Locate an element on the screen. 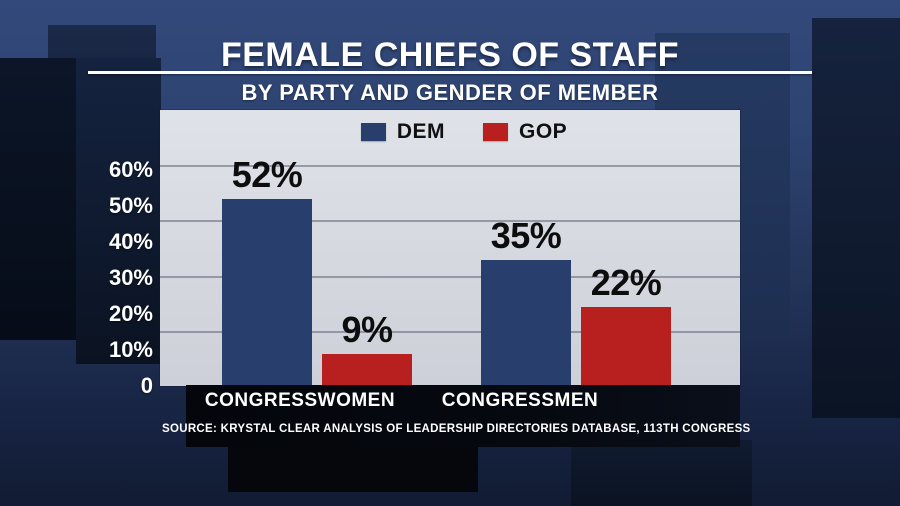 This screenshot has height=506, width=900. bar-value-label: 35% is located at coordinates (526, 235).